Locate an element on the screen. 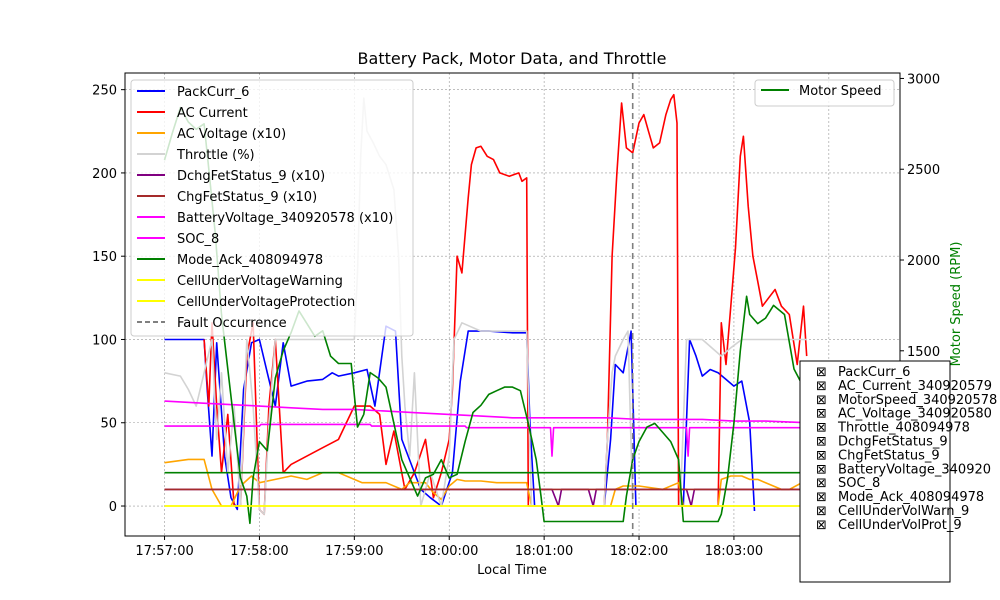  y2-tick-label: 3000 is located at coordinates (923, 79).